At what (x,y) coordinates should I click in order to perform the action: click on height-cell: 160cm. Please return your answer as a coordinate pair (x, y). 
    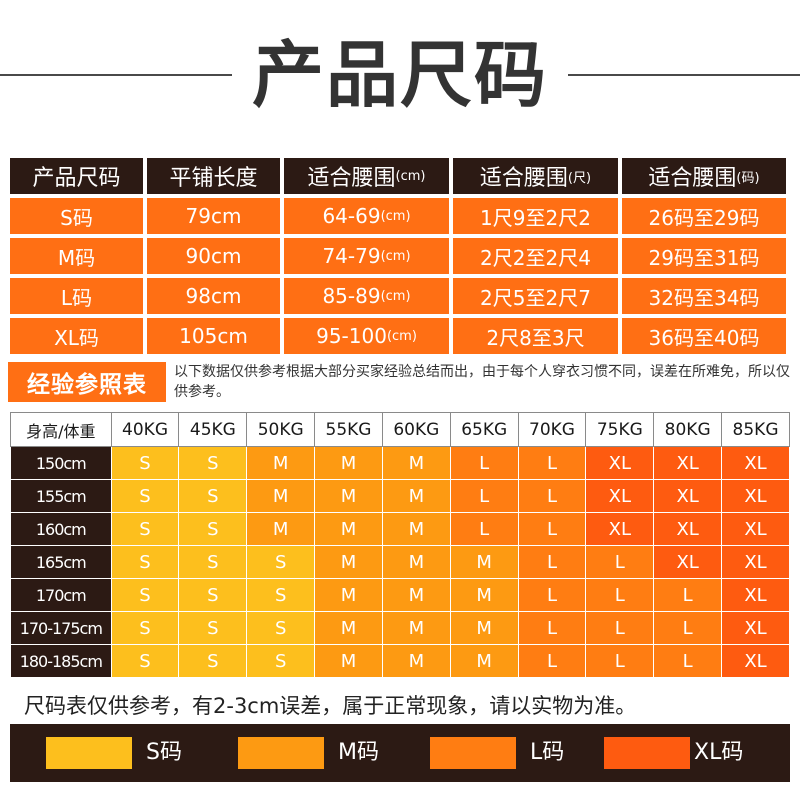
    Looking at the image, I should click on (61, 529).